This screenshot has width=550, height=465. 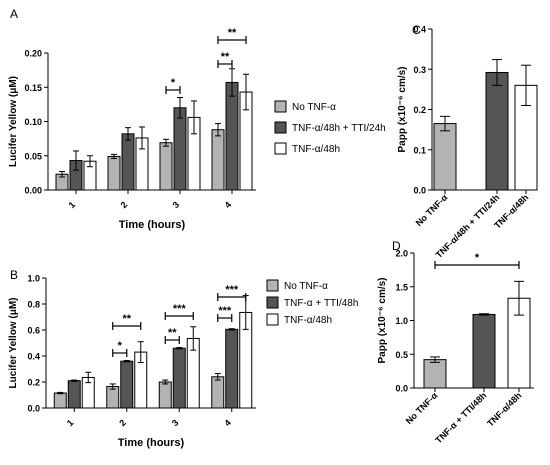 What do you see at coordinates (401, 287) in the screenshot?
I see `y-tick-label: 1.5` at bounding box center [401, 287].